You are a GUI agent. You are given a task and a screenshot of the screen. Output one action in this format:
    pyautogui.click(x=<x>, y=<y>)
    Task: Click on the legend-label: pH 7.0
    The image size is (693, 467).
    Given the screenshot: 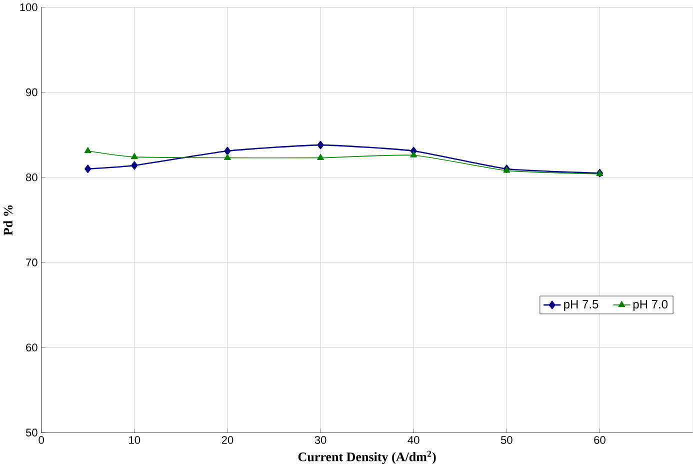 What is the action you would take?
    pyautogui.click(x=650, y=305)
    